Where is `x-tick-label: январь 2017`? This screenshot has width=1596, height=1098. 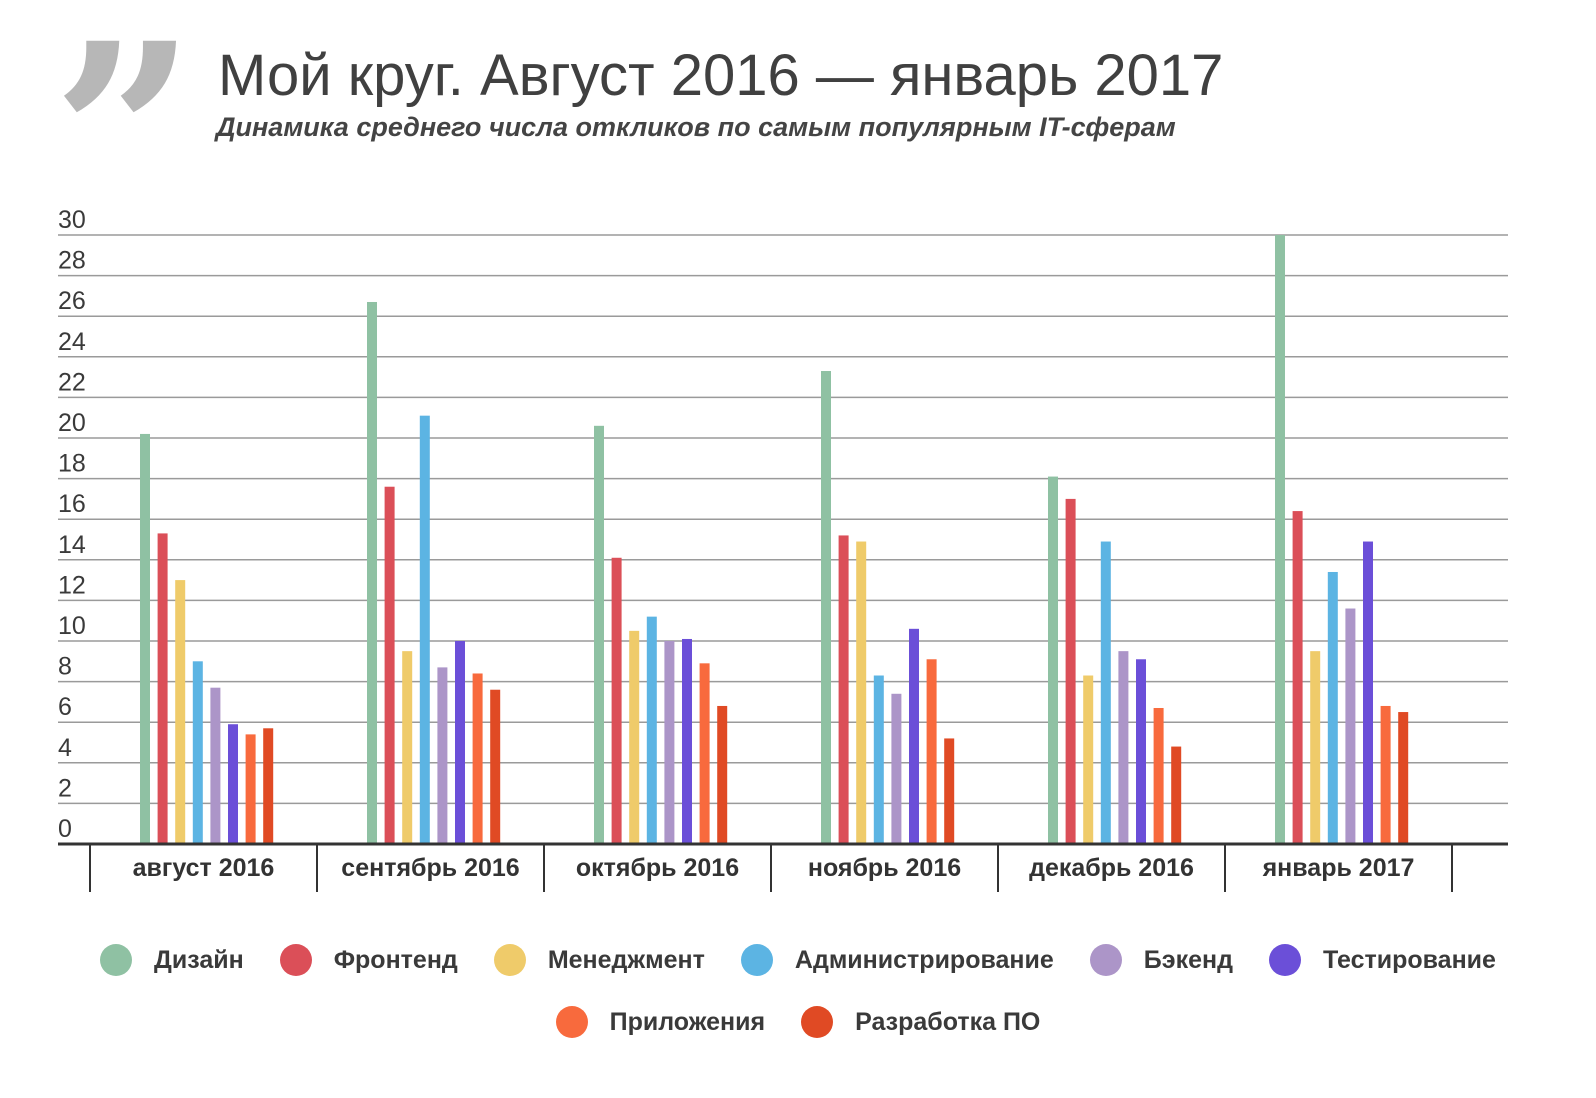 x-tick-label: январь 2017 is located at coordinates (1338, 868).